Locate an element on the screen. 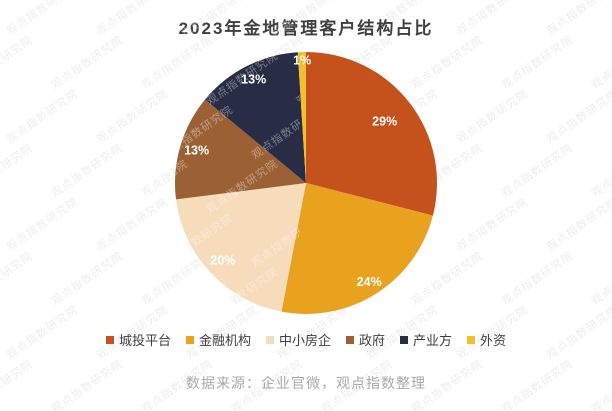 Image resolution: width=612 pixels, height=411 pixels. legend-label: 外资 is located at coordinates (493, 340).